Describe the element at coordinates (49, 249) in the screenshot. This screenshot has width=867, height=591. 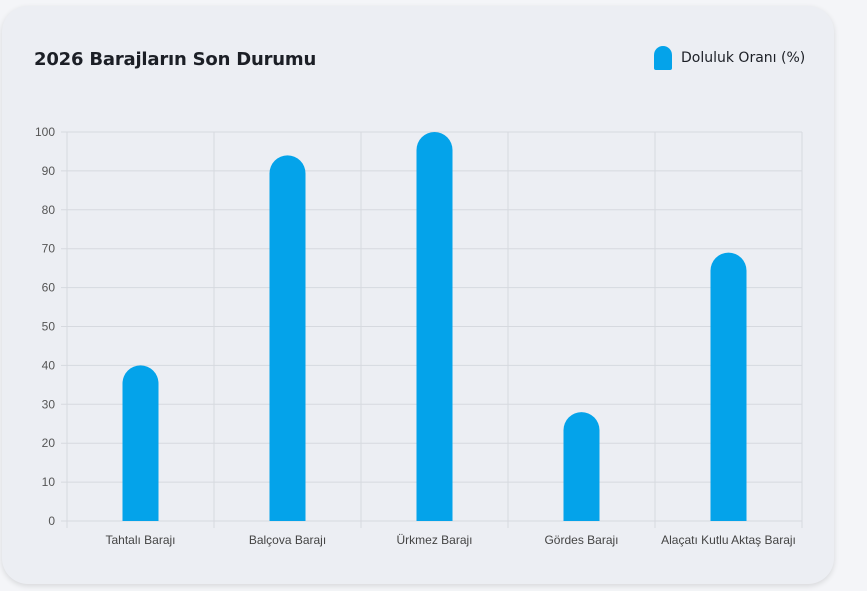
I see `y-tick-label: 70` at that location.